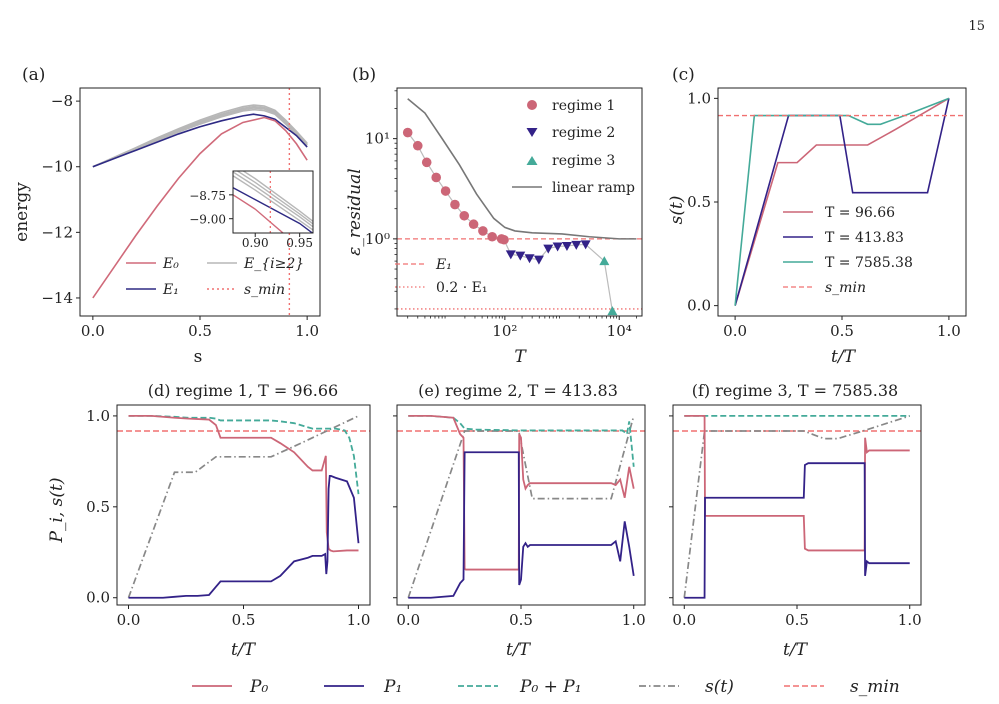  What do you see at coordinates (532, 132) in the screenshot?
I see `legend-b-regime2-marker` at bounding box center [532, 132].